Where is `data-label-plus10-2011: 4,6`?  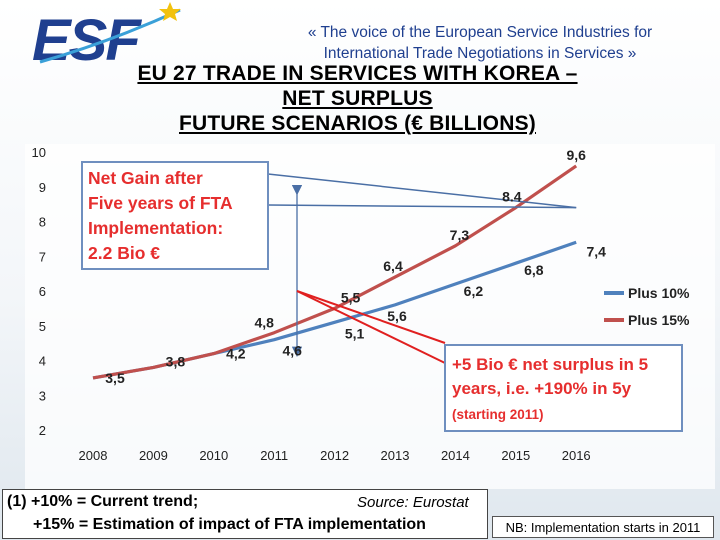
data-label-plus10-2011: 4,6 is located at coordinates (292, 351).